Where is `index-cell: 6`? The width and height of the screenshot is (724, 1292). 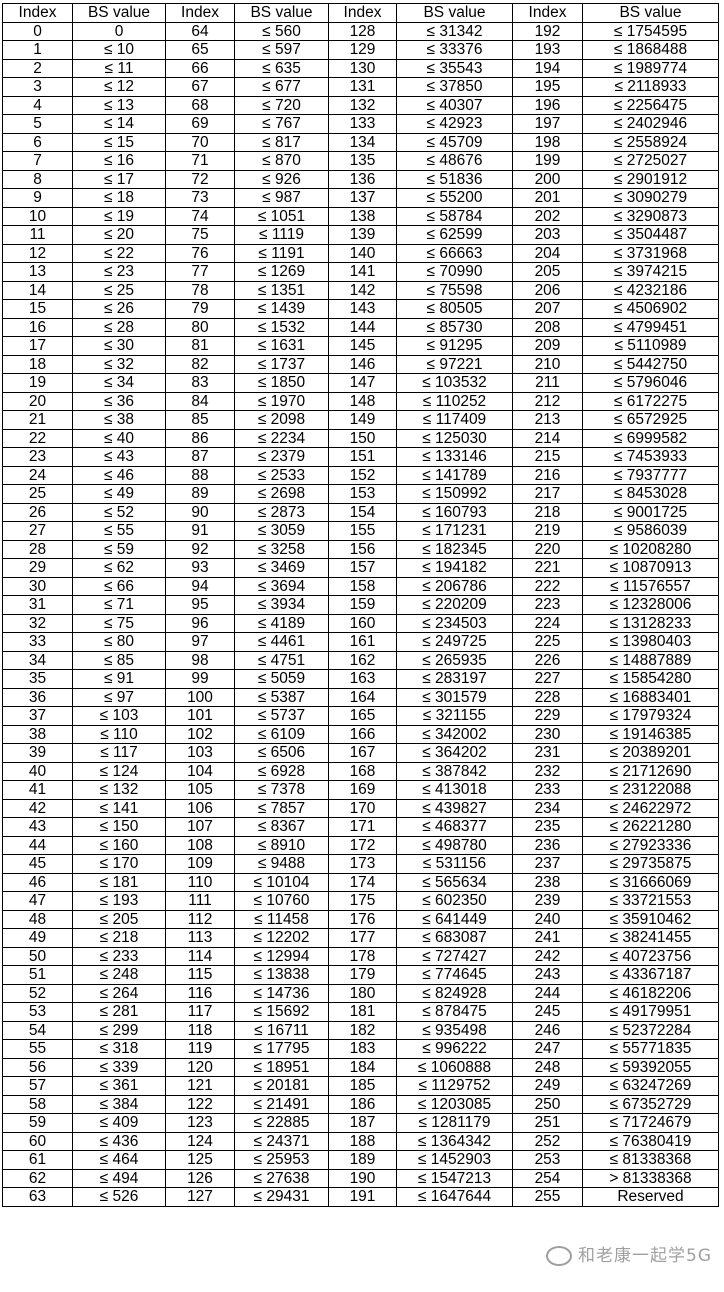 index-cell: 6 is located at coordinates (37, 142).